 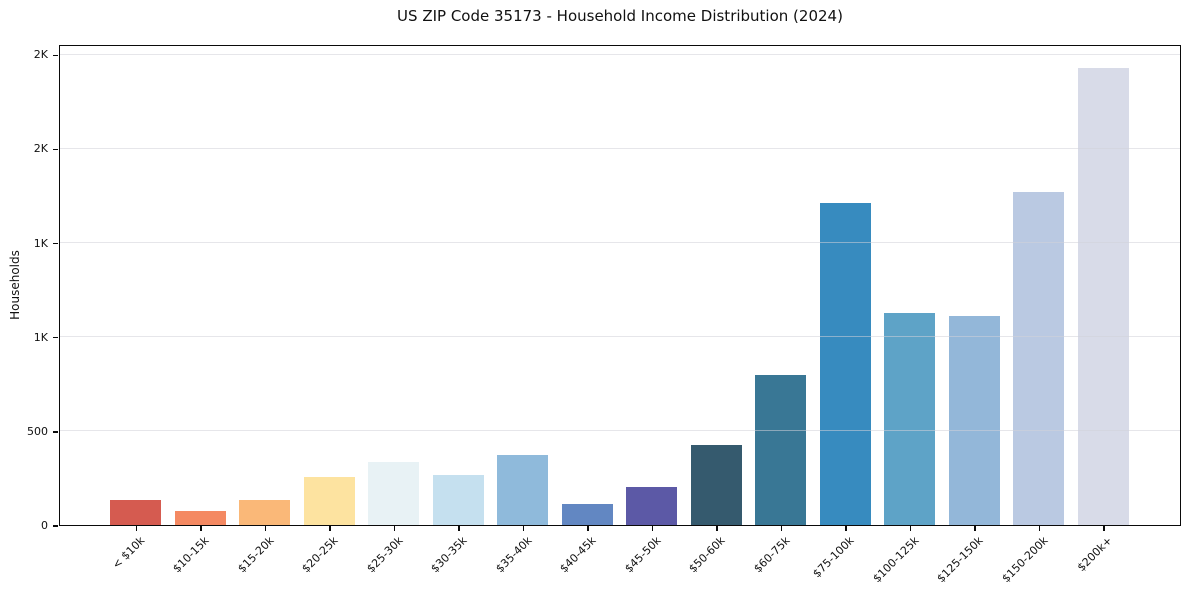 What do you see at coordinates (896, 560) in the screenshot?
I see `x-tick-label: $100-125k` at bounding box center [896, 560].